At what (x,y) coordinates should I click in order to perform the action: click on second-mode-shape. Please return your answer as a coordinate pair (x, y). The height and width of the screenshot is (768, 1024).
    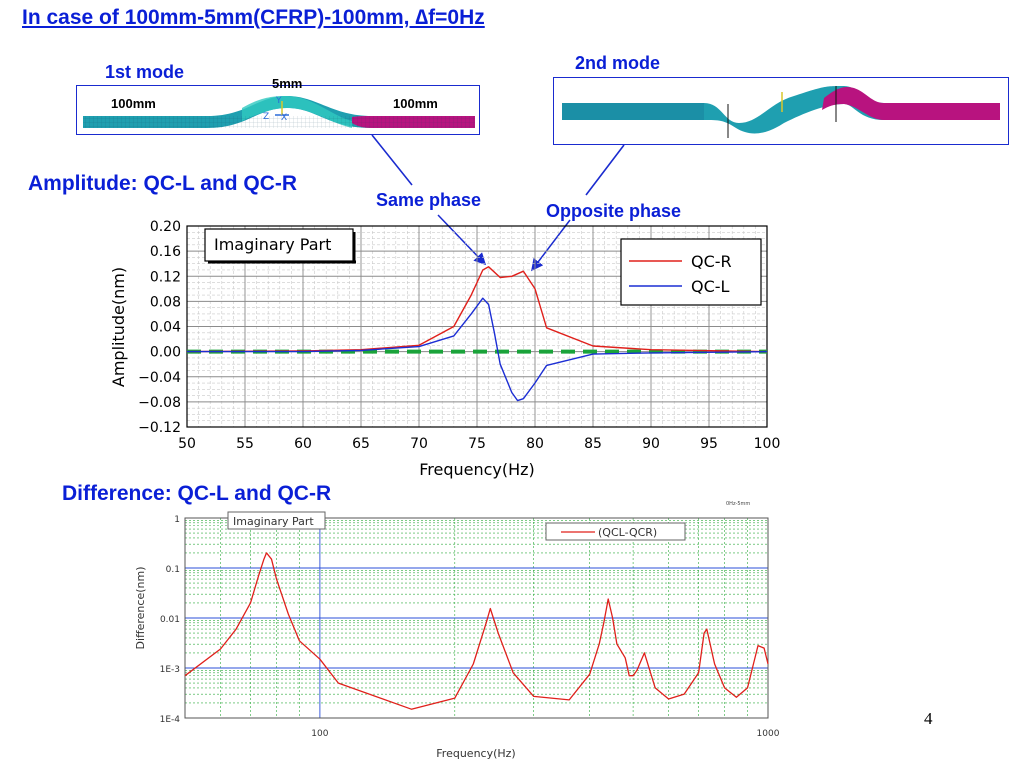
    Looking at the image, I should click on (781, 112).